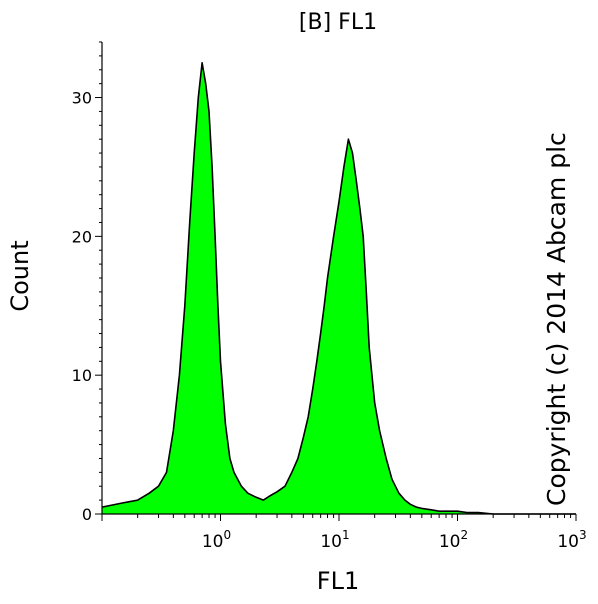 The image size is (598, 604). Describe the element at coordinates (338, 22) in the screenshot. I see `chart-title: [B] FL1` at that location.